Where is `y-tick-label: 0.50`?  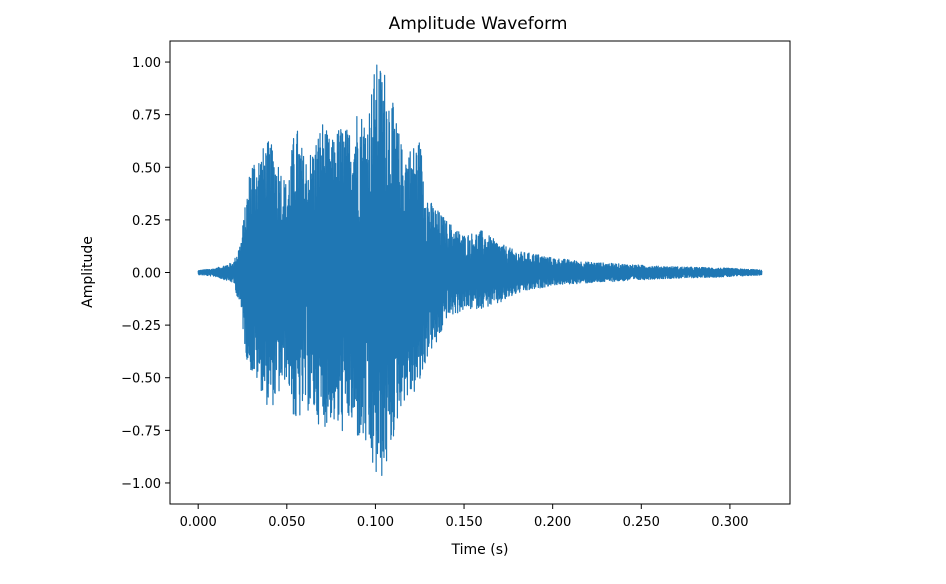 y-tick-label: 0.50 is located at coordinates (146, 168).